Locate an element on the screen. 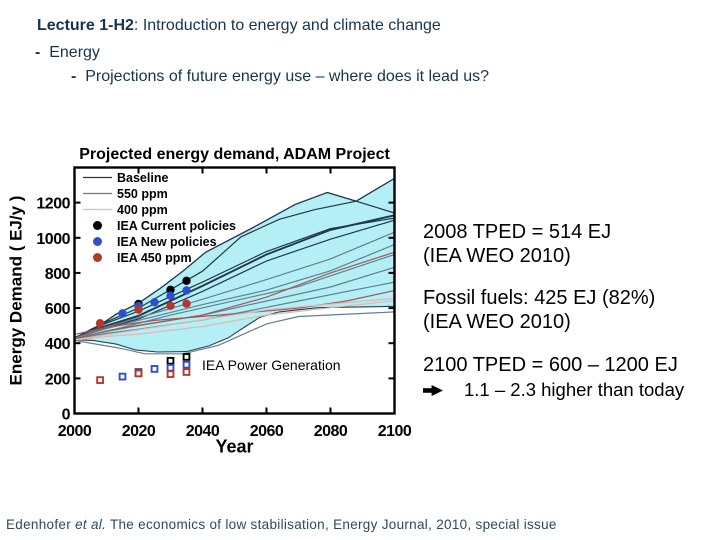 The width and height of the screenshot is (720, 540). svg-text: 2040 is located at coordinates (203, 431).